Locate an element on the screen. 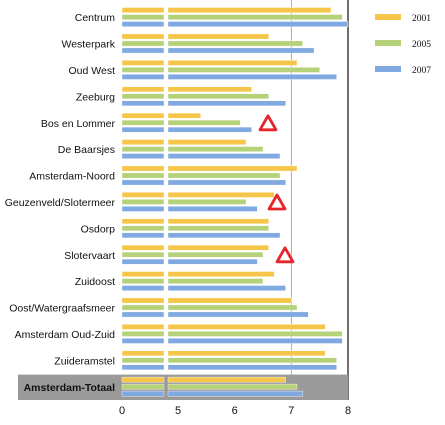 The height and width of the screenshot is (425, 445). bar-zuideramstel-2005 is located at coordinates (252, 360).